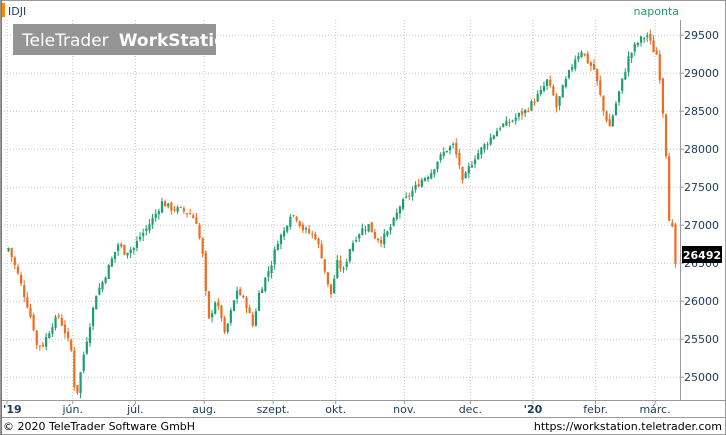  I want to click on copyright-text: © 2020 TeleTrader Software GmbH, so click(99, 426).